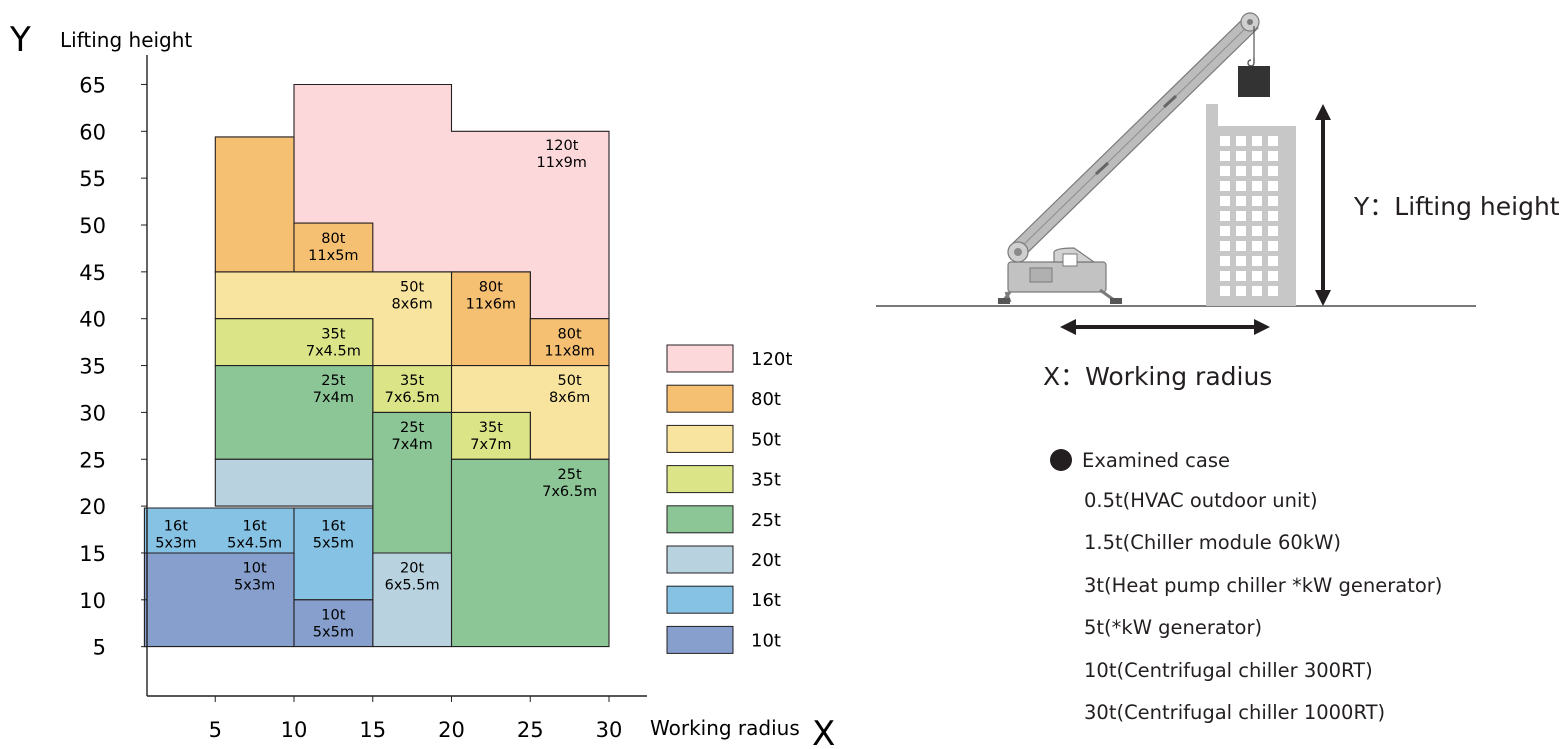 Image resolution: width=1568 pixels, height=749 pixels. I want to click on capacity-label-line: 11x9m, so click(562, 163).